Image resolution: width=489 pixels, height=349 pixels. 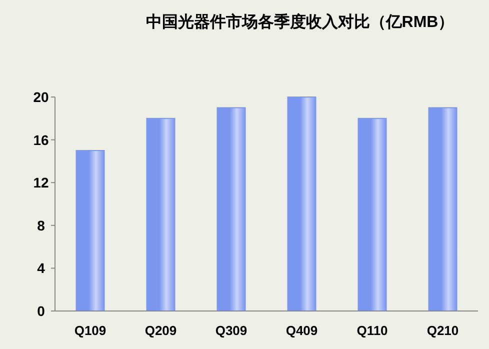 I want to click on x-tick-label: Q210, so click(x=442, y=330).